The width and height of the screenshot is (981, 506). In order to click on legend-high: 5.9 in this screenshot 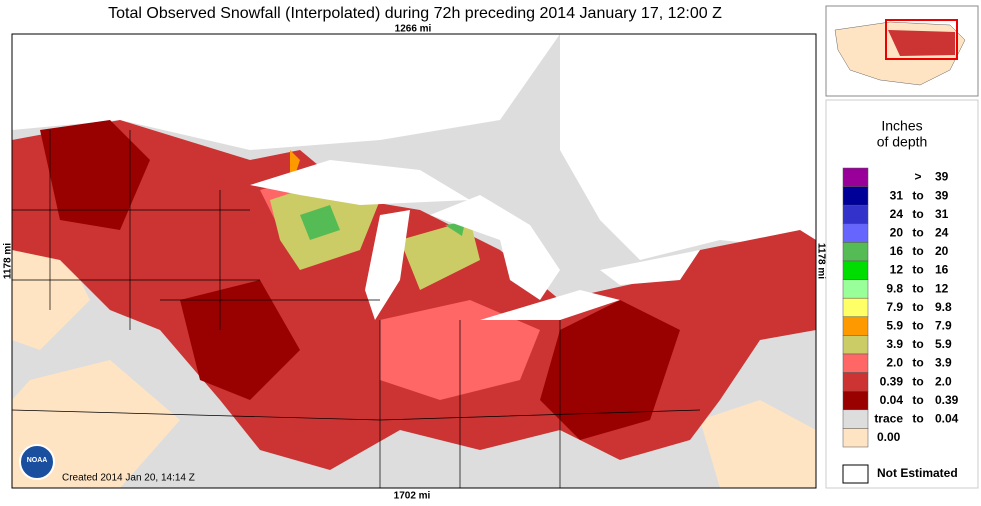, I will do `click(943, 344)`.